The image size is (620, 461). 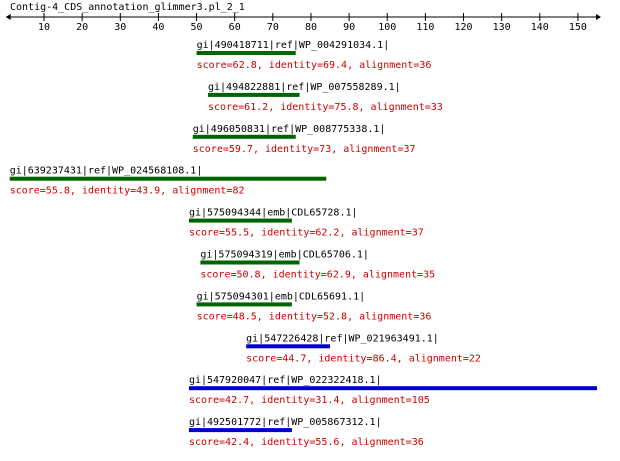 What do you see at coordinates (598, 17) in the screenshot?
I see `axis-arrow-right` at bounding box center [598, 17].